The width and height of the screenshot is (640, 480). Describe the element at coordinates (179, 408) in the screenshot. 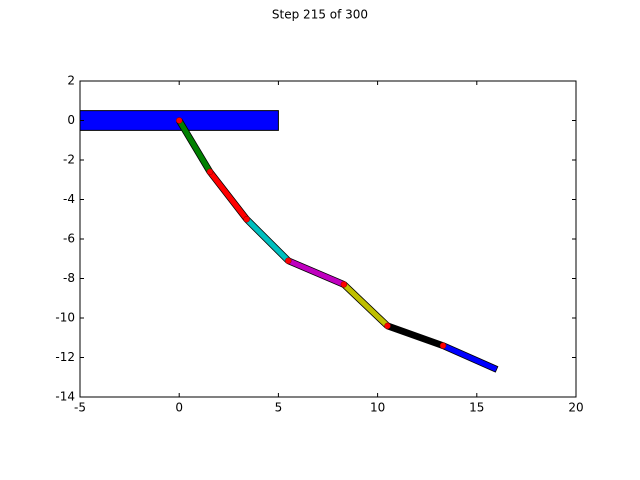

I see `x-tick-label: 0` at that location.